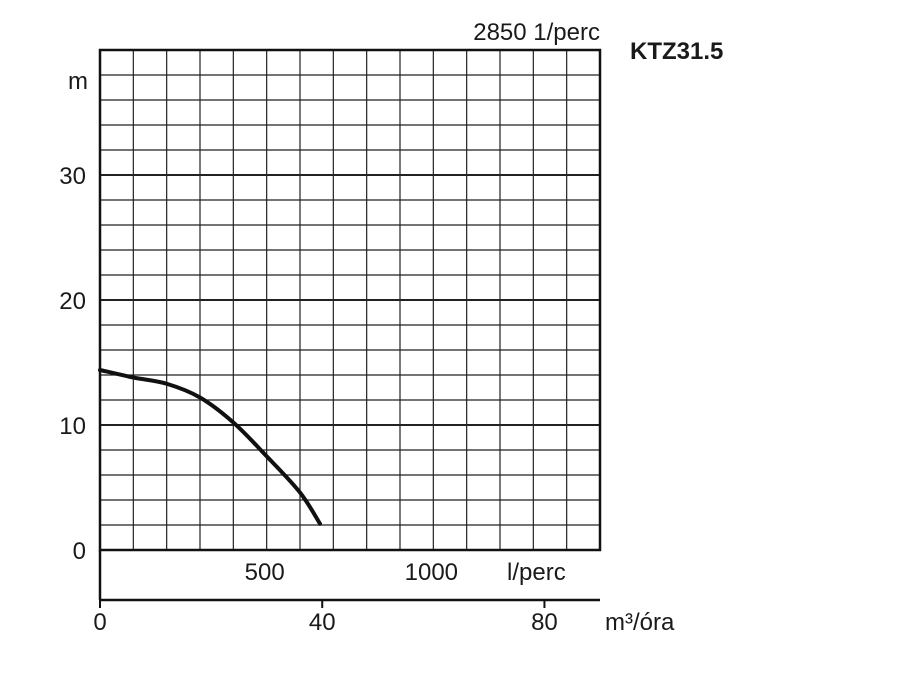 The width and height of the screenshot is (900, 700). I want to click on x2-axis-label: m³/óra, so click(640, 622).